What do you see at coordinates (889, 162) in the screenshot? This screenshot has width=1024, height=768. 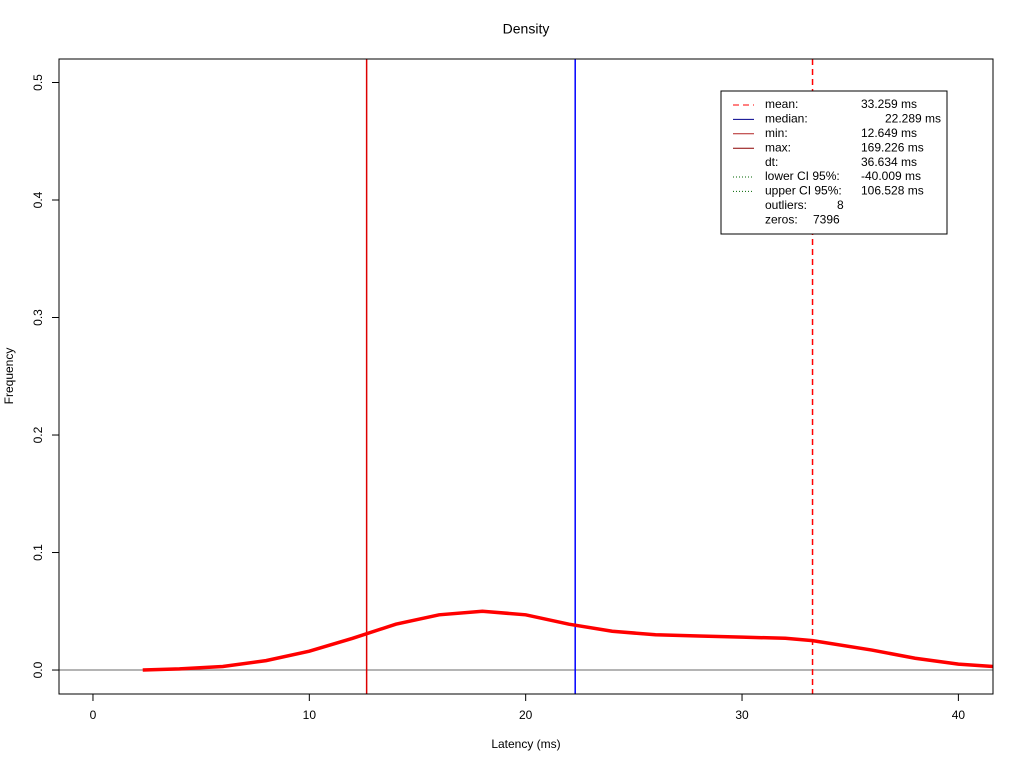 I see `legend-value: 36.634 ms` at bounding box center [889, 162].